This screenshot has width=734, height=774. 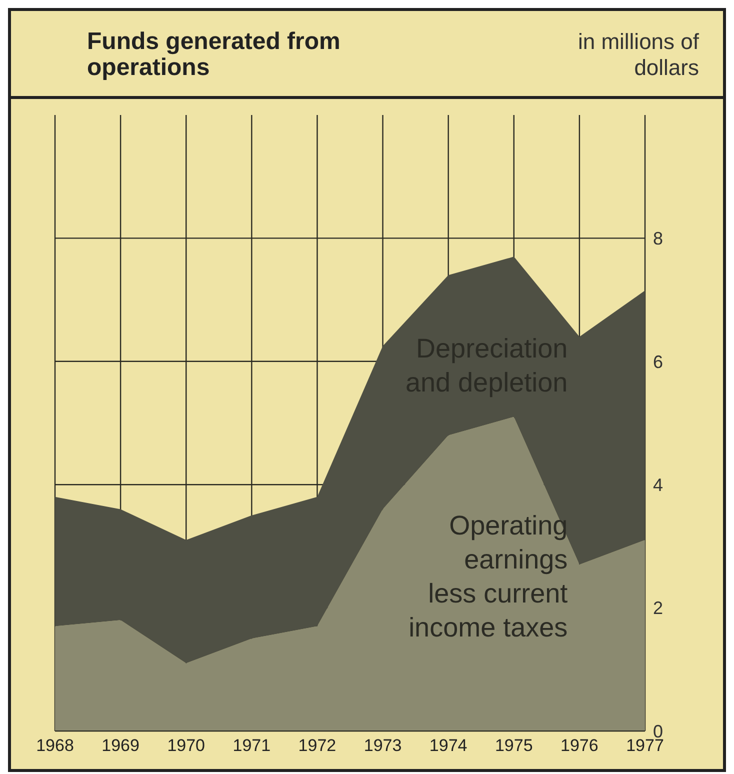 I want to click on y-tick-label: 6, so click(x=658, y=362).